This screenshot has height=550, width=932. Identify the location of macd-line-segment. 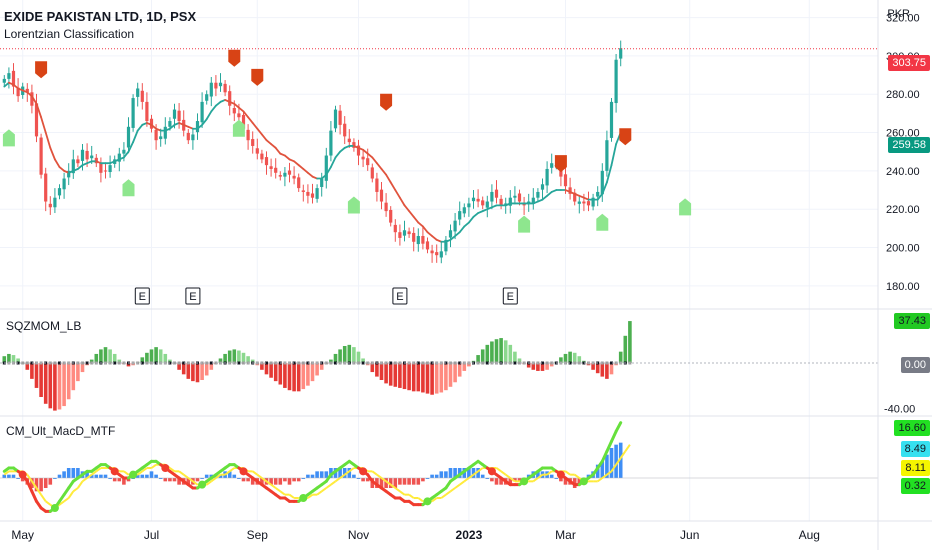
(34, 496).